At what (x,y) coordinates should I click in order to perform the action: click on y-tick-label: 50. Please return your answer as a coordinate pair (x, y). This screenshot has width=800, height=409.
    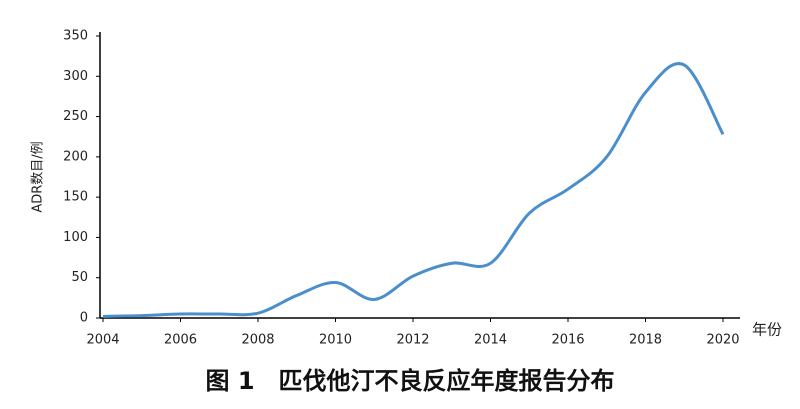
    Looking at the image, I should click on (79, 277).